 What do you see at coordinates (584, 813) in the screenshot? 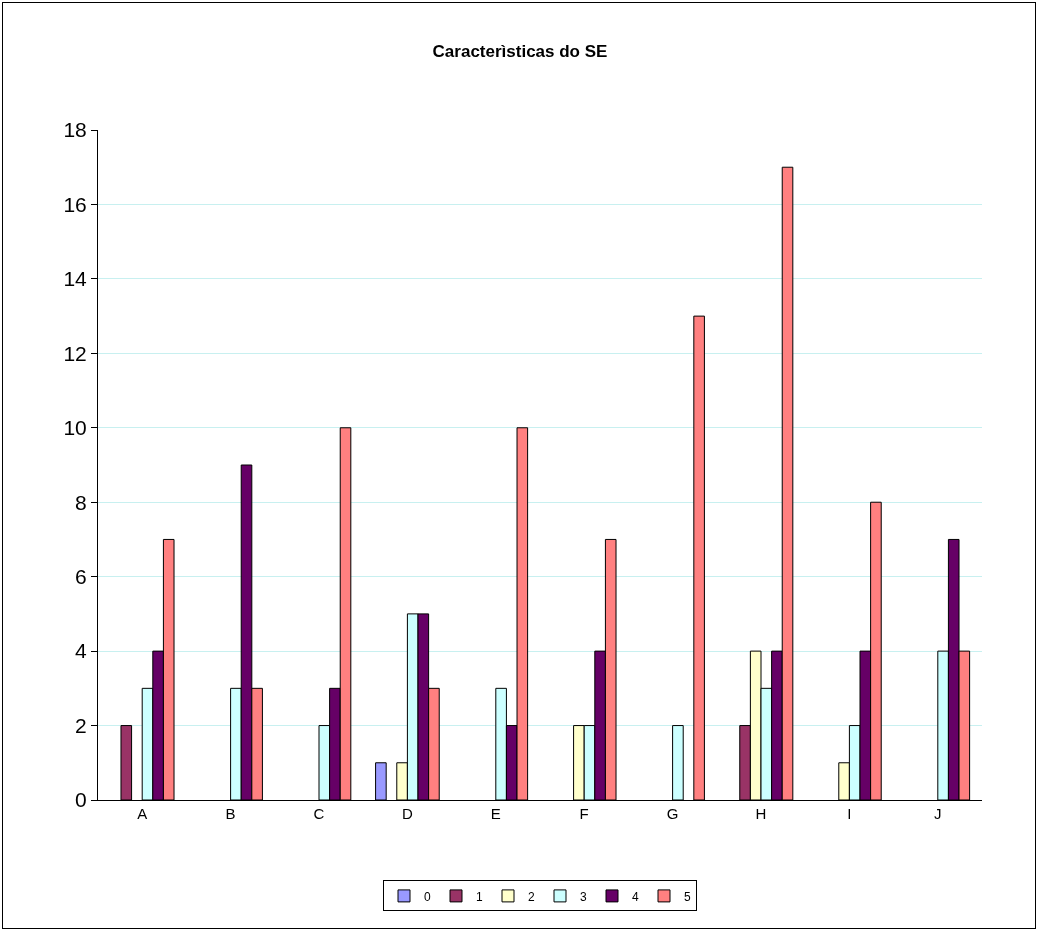
I see `x-tick-label: F` at bounding box center [584, 813].